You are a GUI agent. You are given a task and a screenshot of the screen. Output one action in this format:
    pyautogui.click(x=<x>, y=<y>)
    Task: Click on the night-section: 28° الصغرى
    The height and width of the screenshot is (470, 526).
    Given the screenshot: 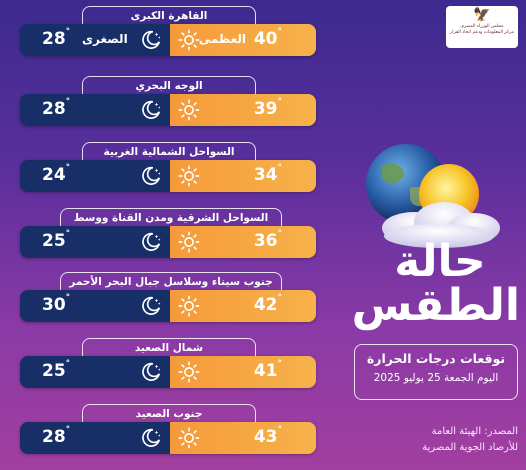 What is the action you would take?
    pyautogui.click(x=95, y=40)
    